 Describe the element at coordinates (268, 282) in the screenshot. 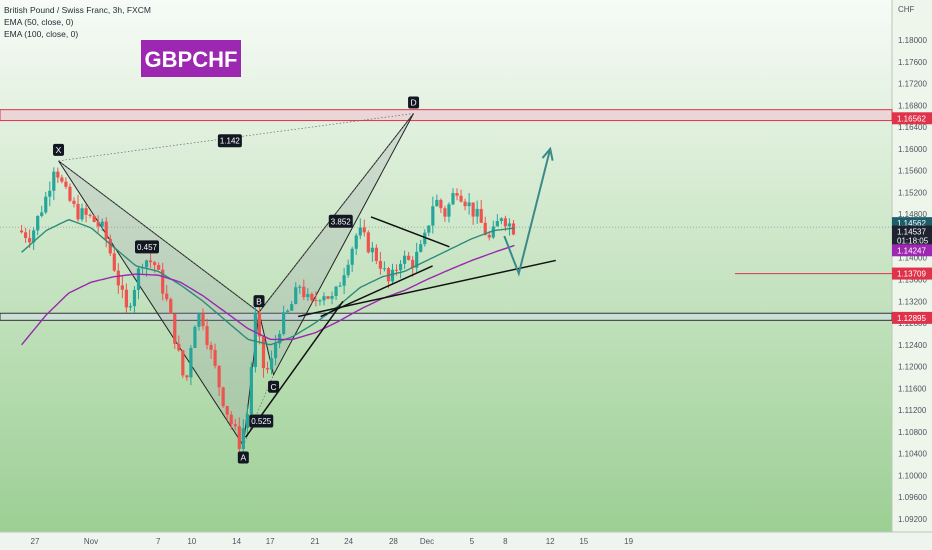

I see `ema50-line` at that location.